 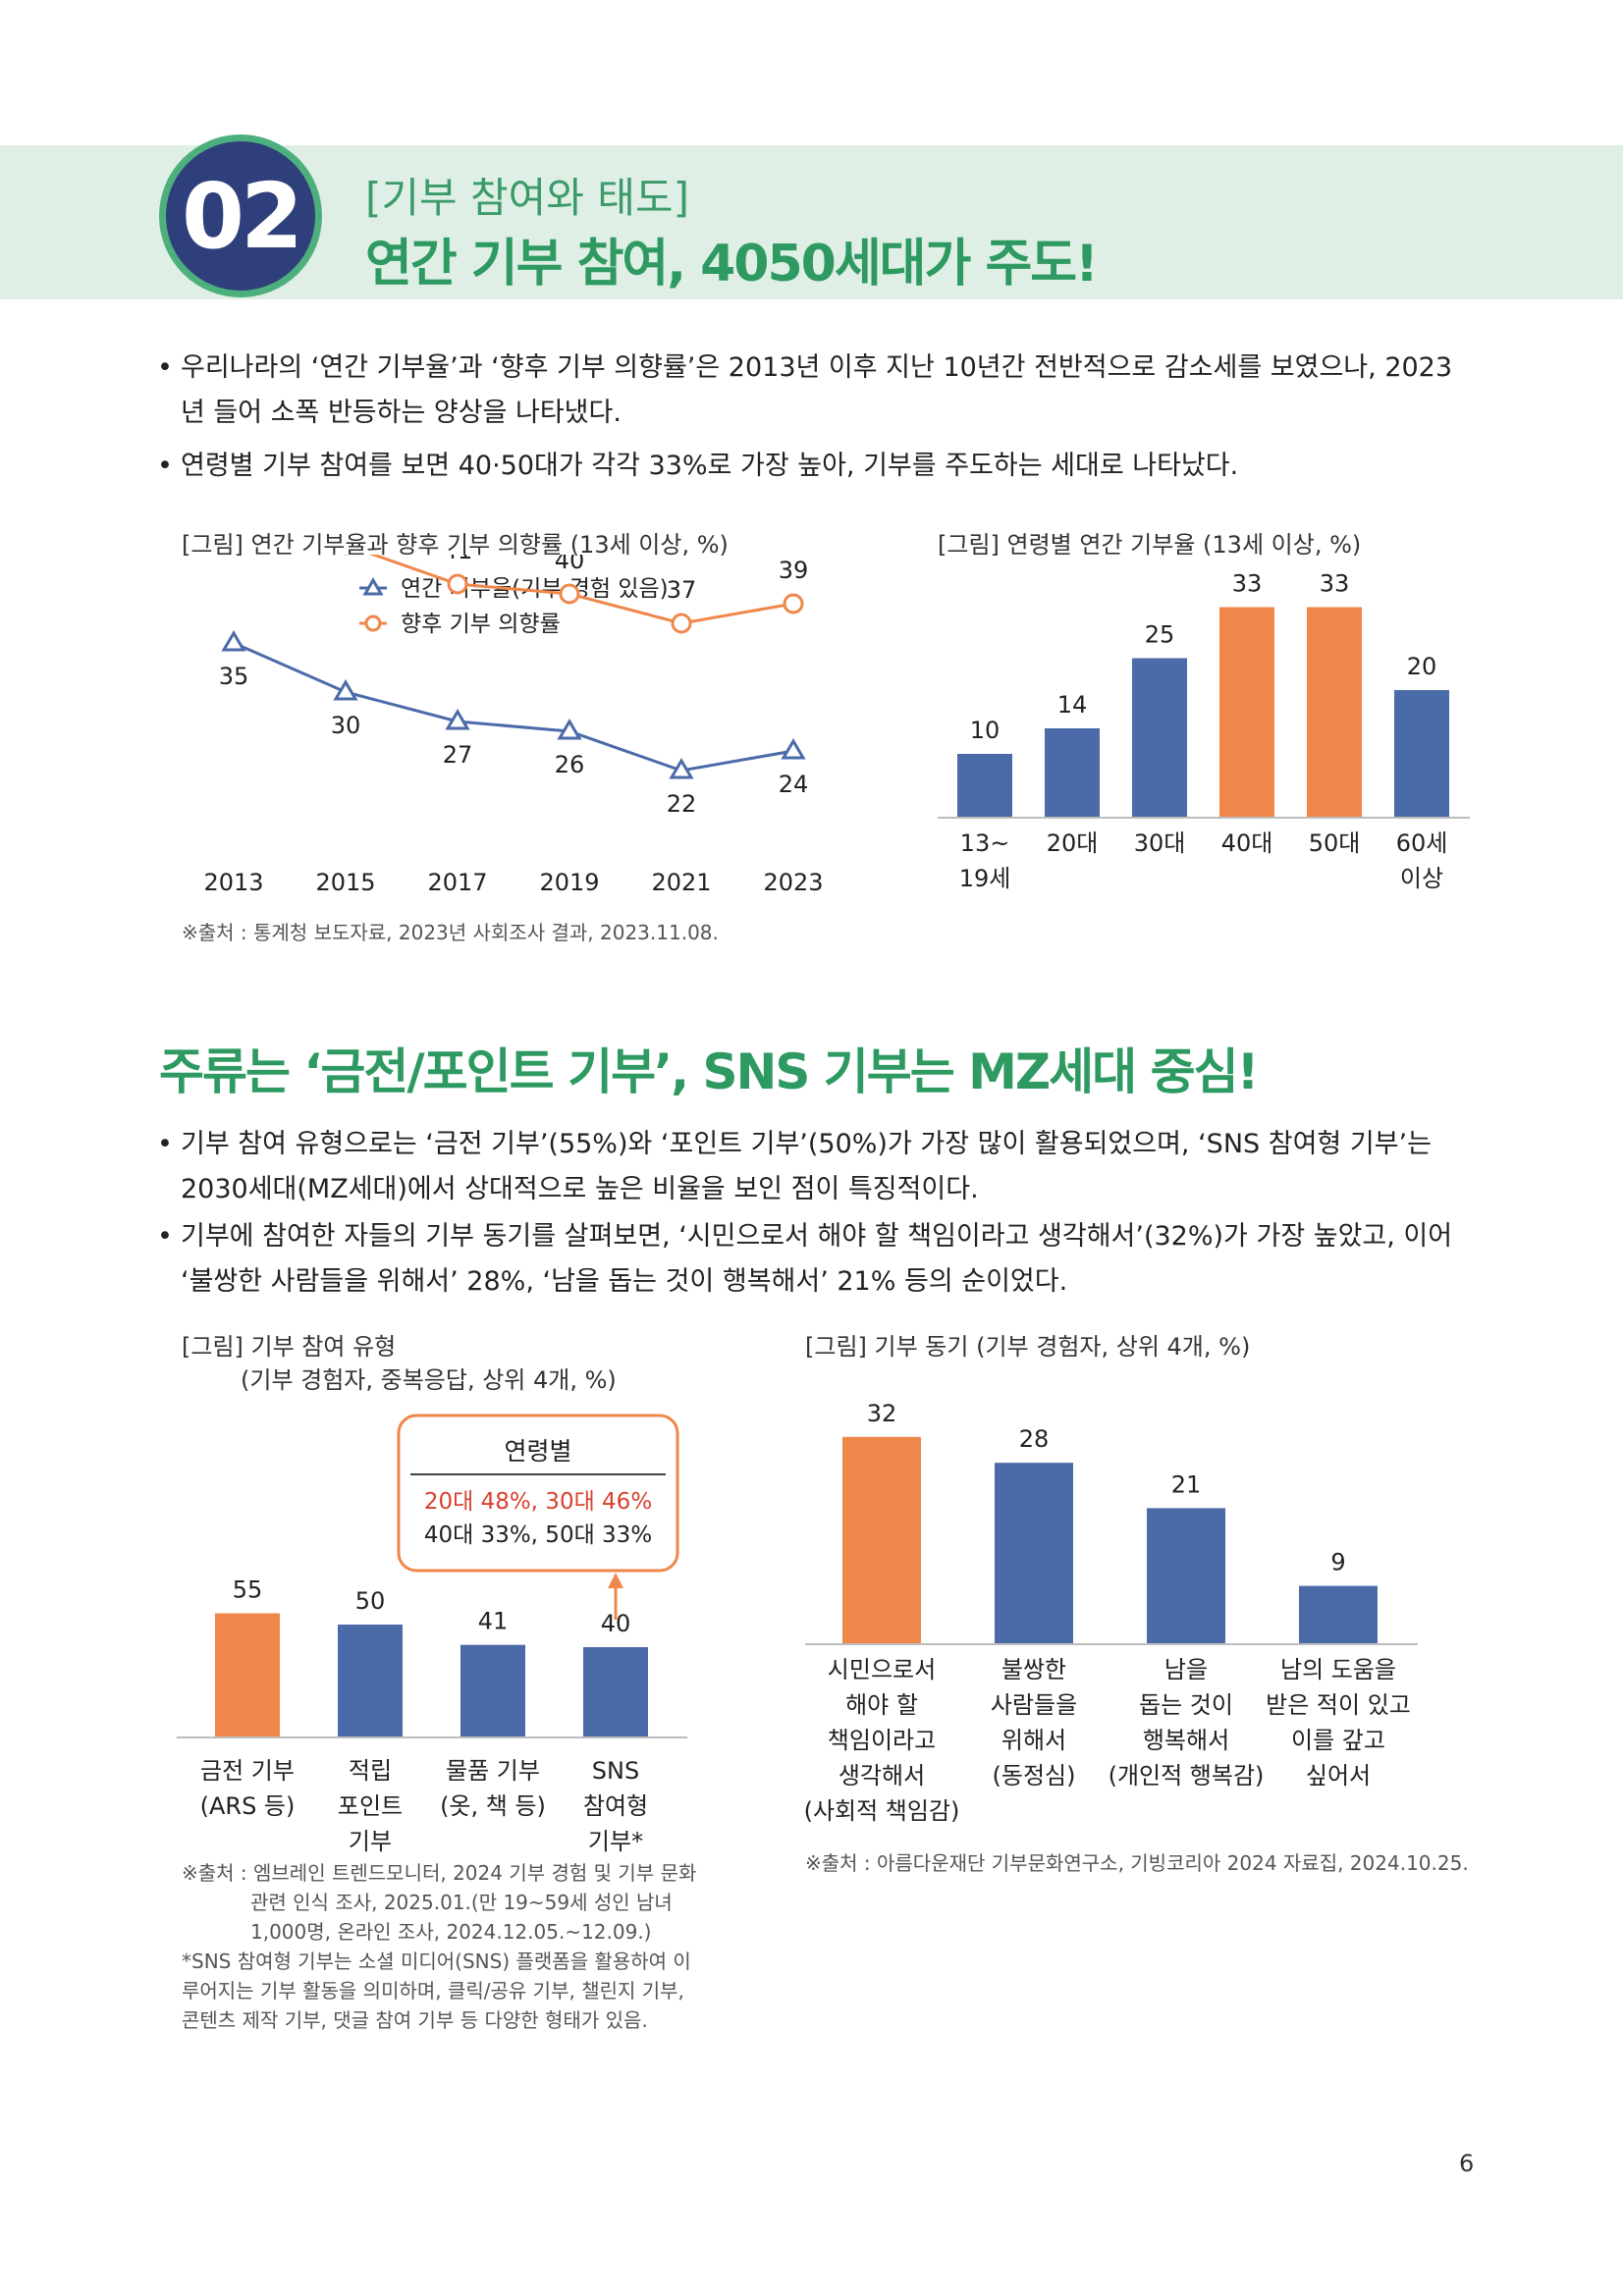 I want to click on data-label: 41, so click(x=458, y=559).